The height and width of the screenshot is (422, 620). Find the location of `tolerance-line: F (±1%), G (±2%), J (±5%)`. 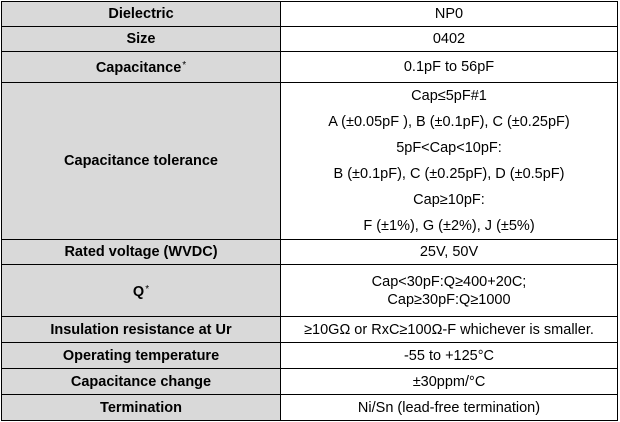

tolerance-line: F (±1%), G (±2%), J (±5%) is located at coordinates (449, 226).